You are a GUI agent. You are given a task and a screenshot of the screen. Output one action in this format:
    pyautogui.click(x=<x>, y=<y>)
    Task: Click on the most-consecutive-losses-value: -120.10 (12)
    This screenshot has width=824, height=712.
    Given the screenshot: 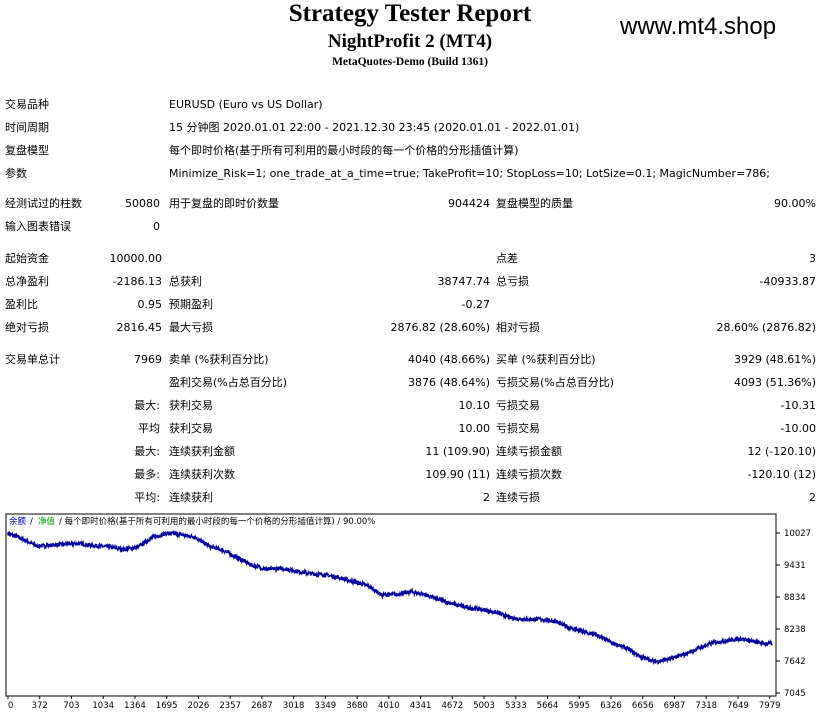 What is the action you would take?
    pyautogui.click(x=781, y=474)
    